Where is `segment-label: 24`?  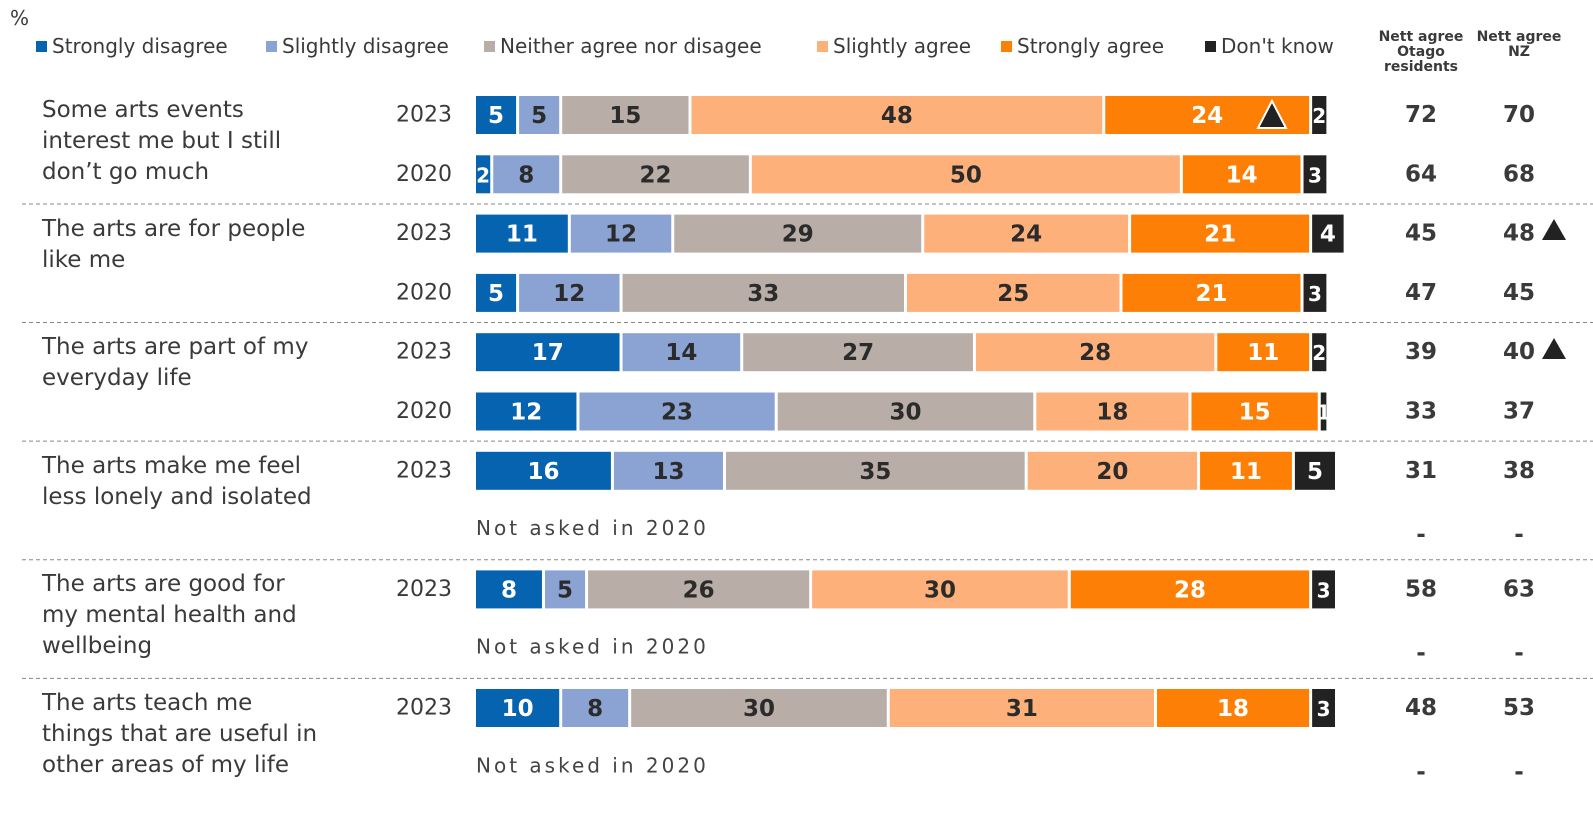 segment-label: 24 is located at coordinates (1026, 235).